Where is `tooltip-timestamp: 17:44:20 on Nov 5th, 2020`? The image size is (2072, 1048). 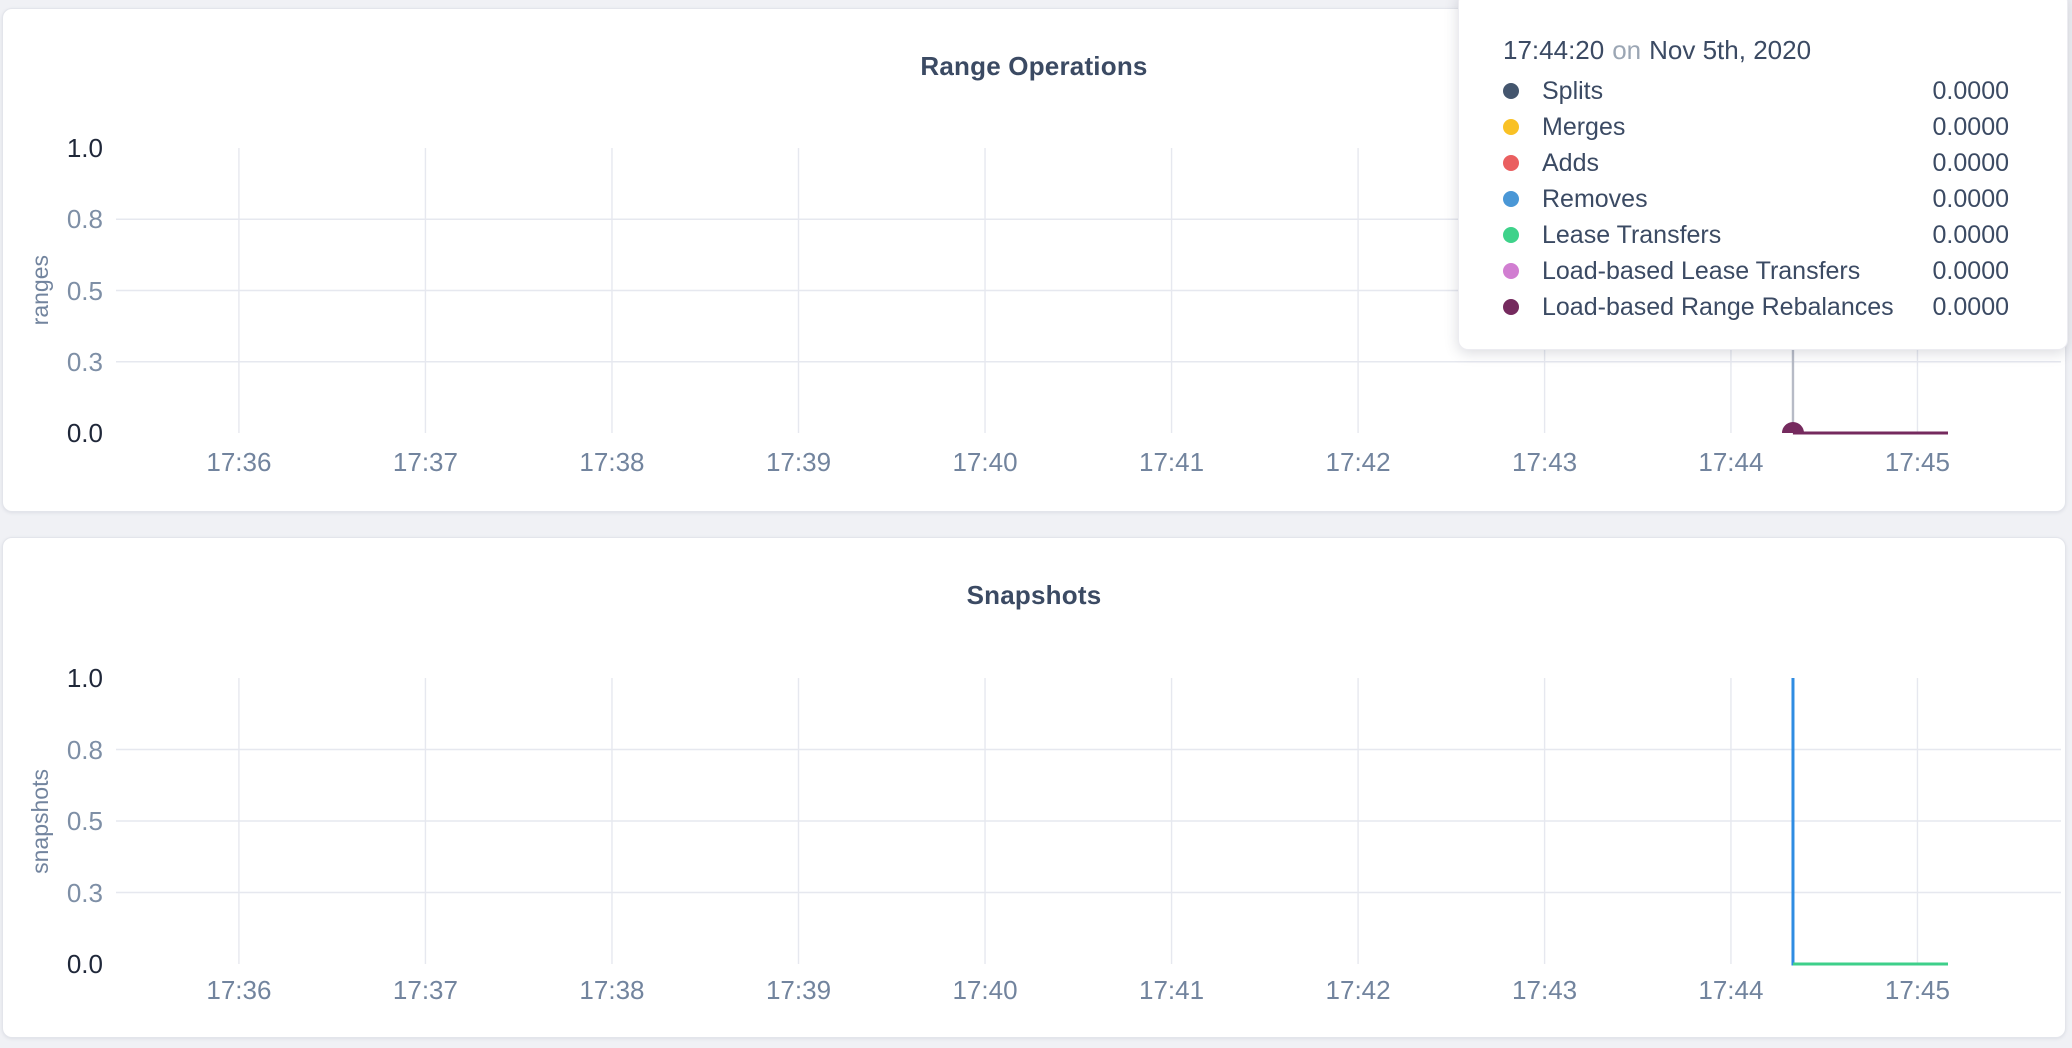 tooltip-timestamp: 17:44:20 on Nov 5th, 2020 is located at coordinates (1756, 50).